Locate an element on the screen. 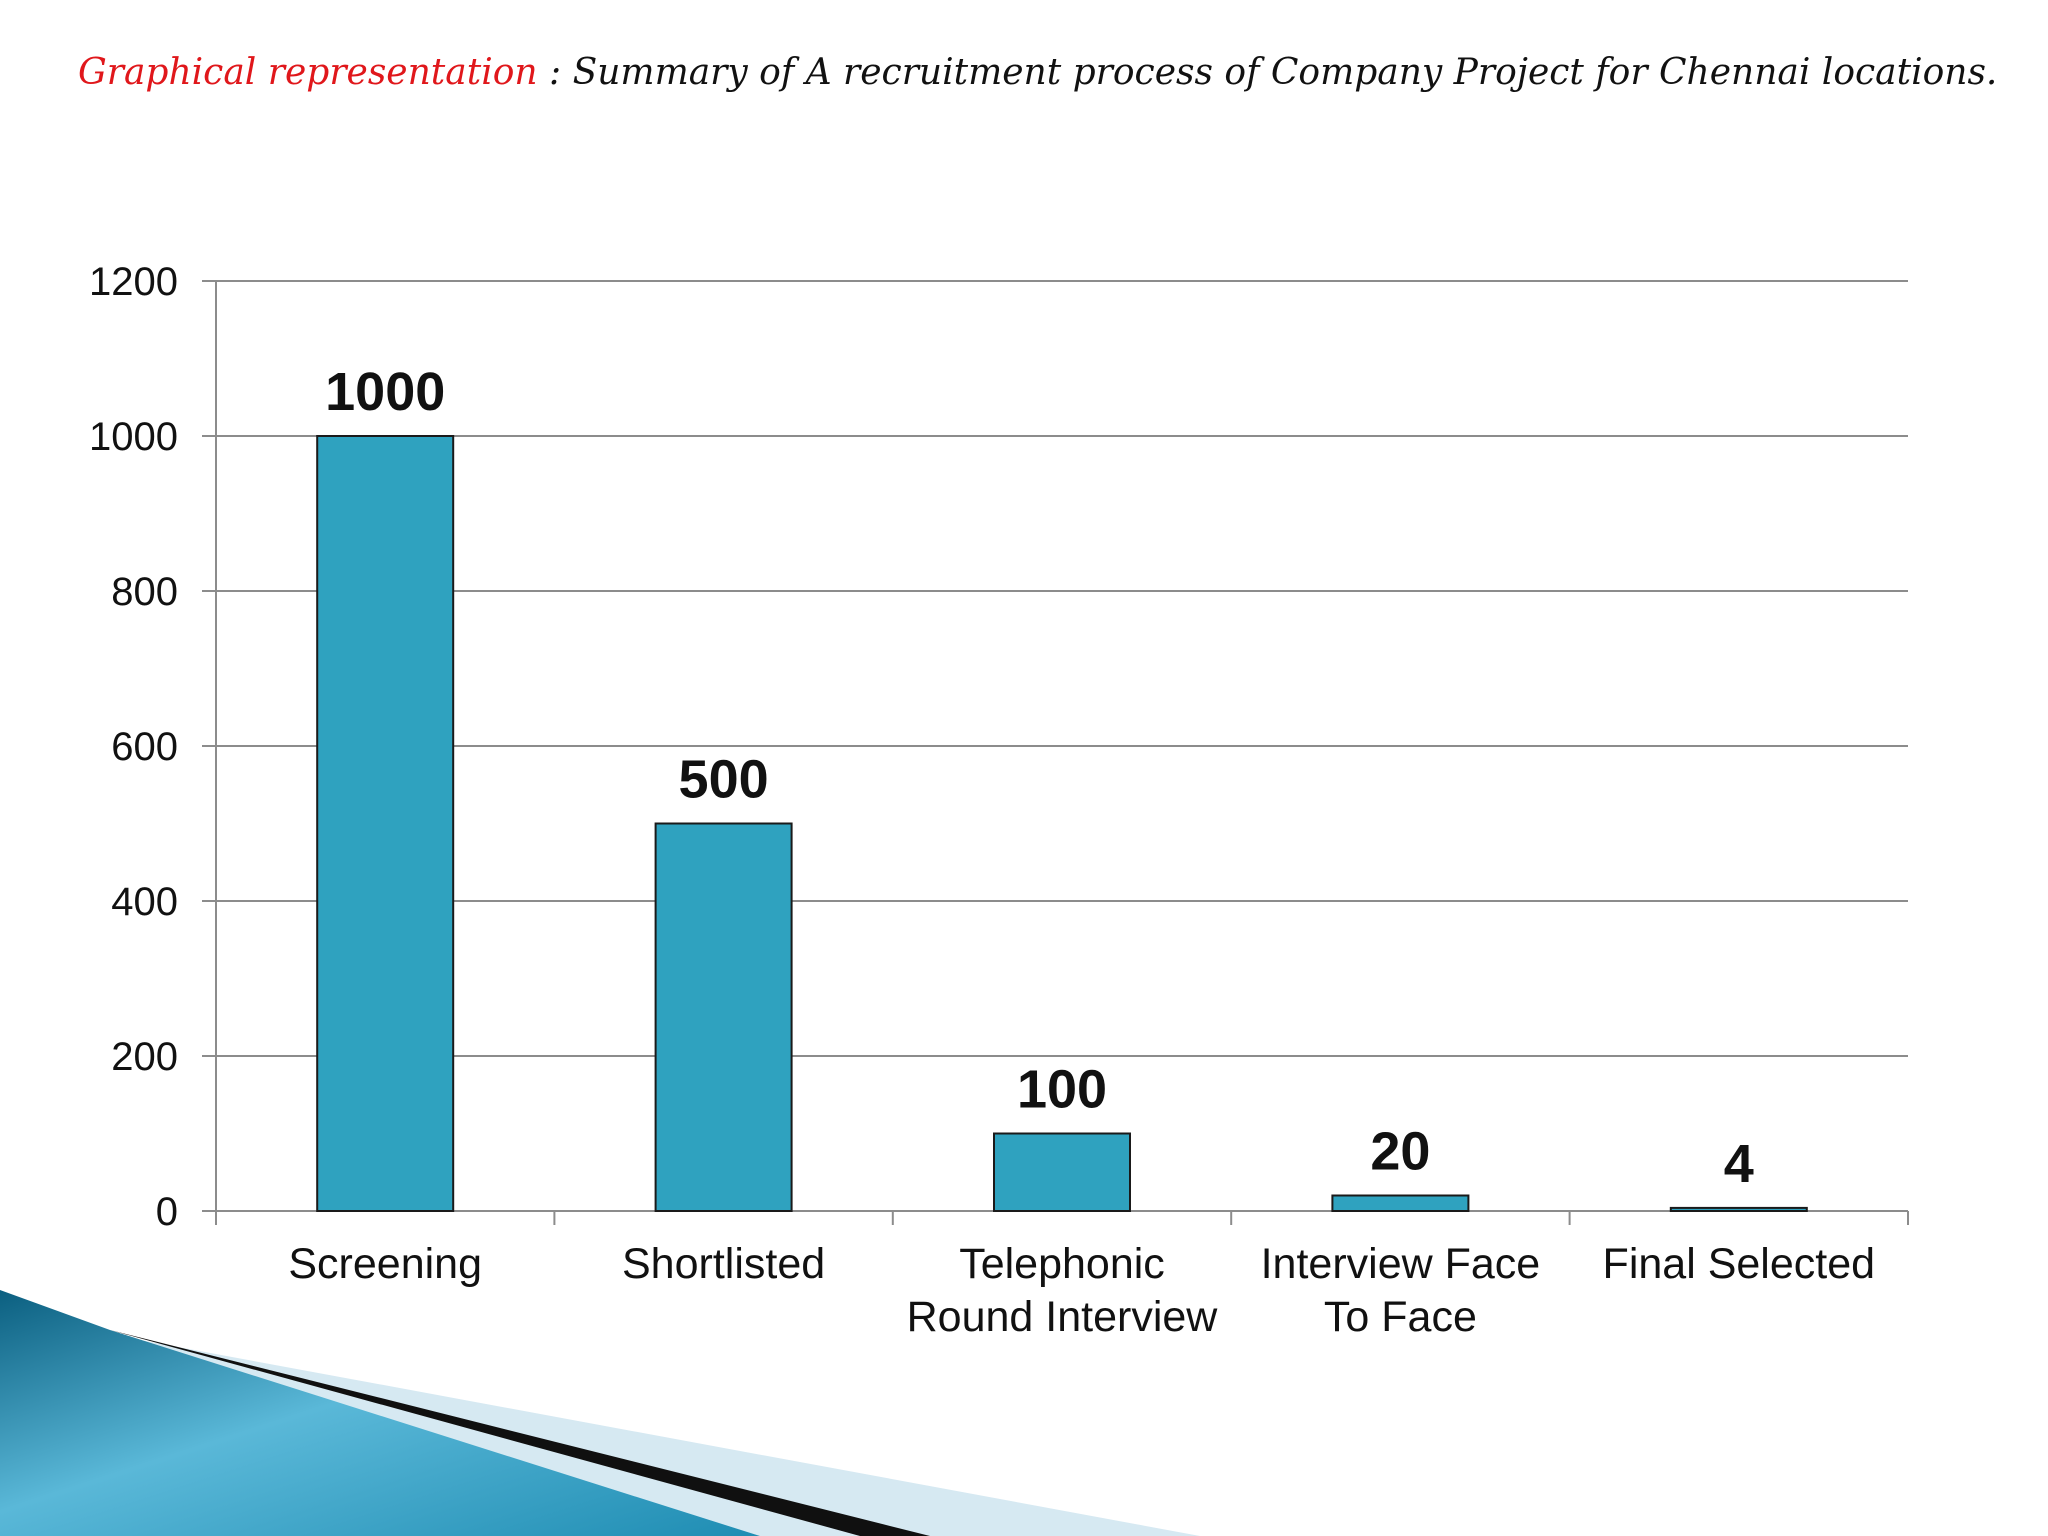  slide-title-lead: Graphical representation is located at coordinates (308, 72).